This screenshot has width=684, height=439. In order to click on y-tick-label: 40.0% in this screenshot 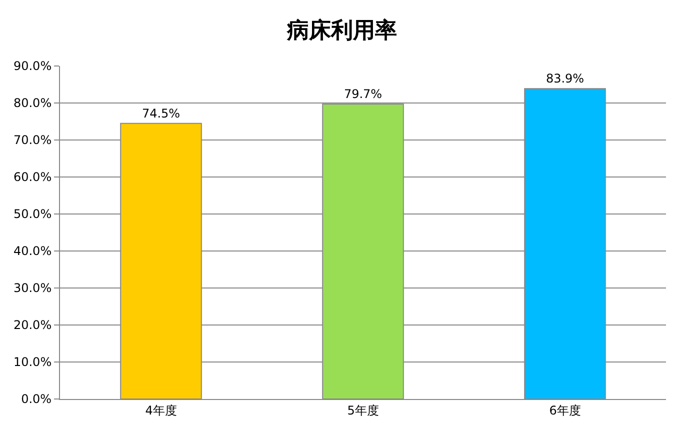, I will do `click(32, 251)`.